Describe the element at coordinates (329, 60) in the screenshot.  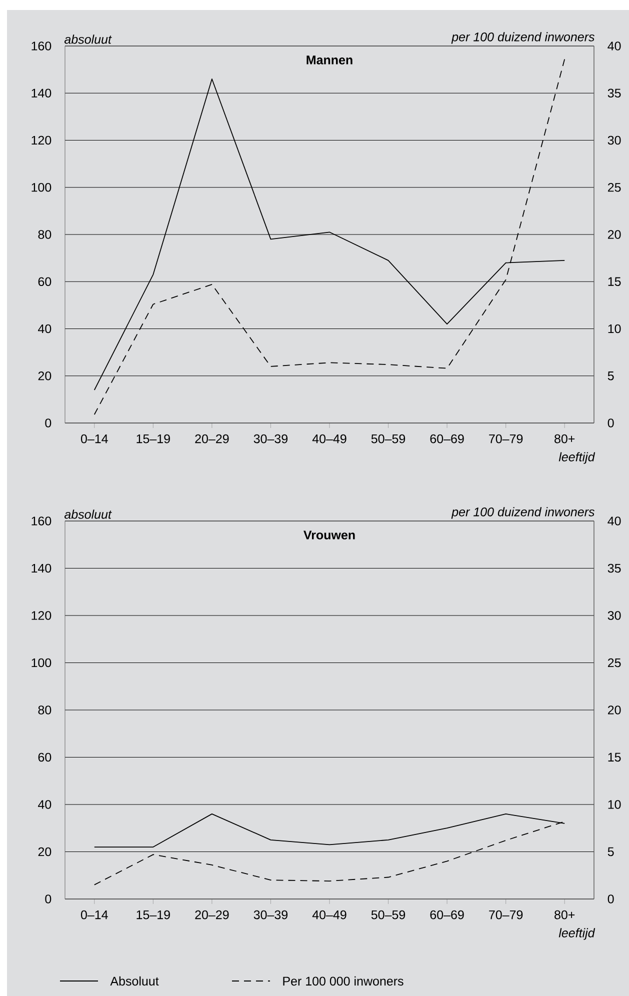
I see `text: Mannen` at that location.